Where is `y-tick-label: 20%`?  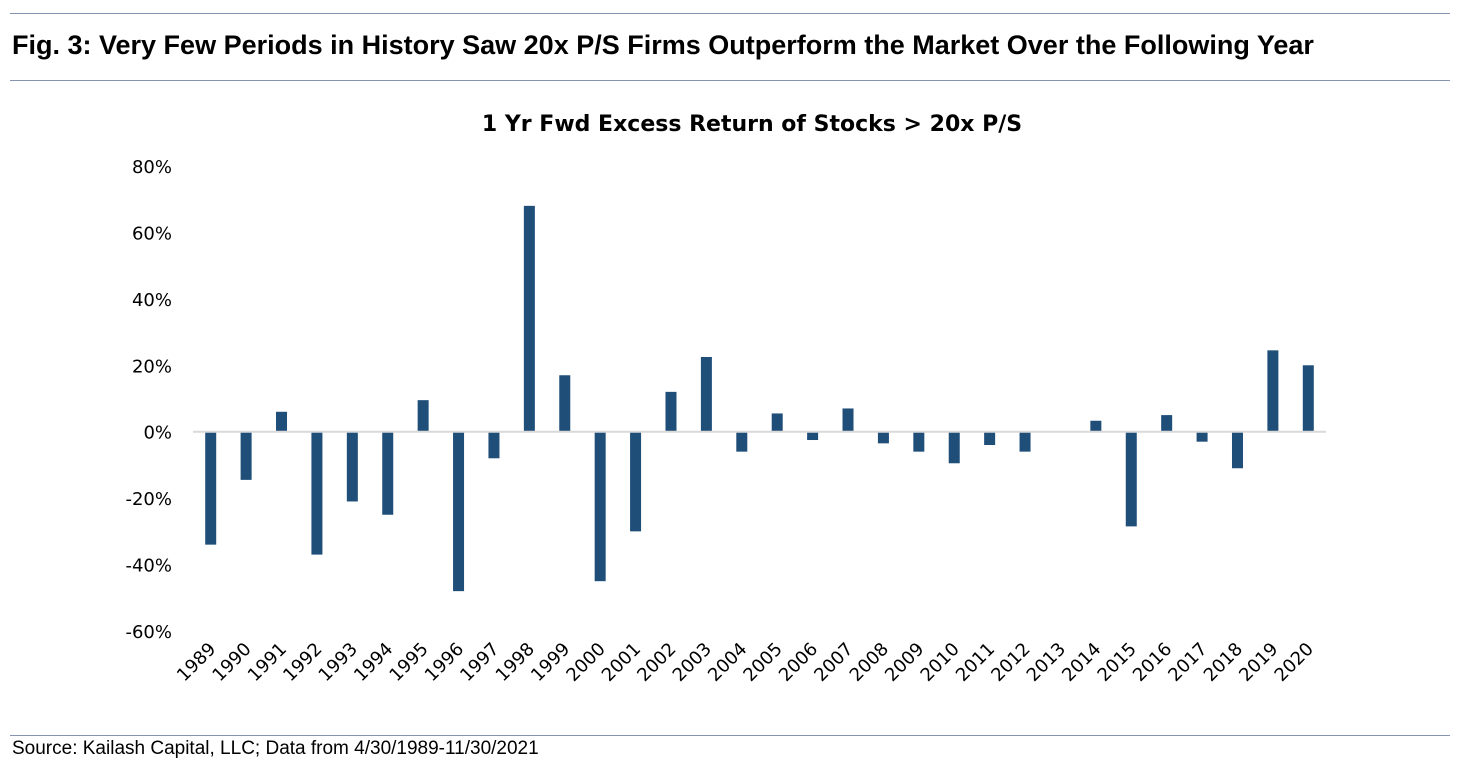
y-tick-label: 20% is located at coordinates (152, 366).